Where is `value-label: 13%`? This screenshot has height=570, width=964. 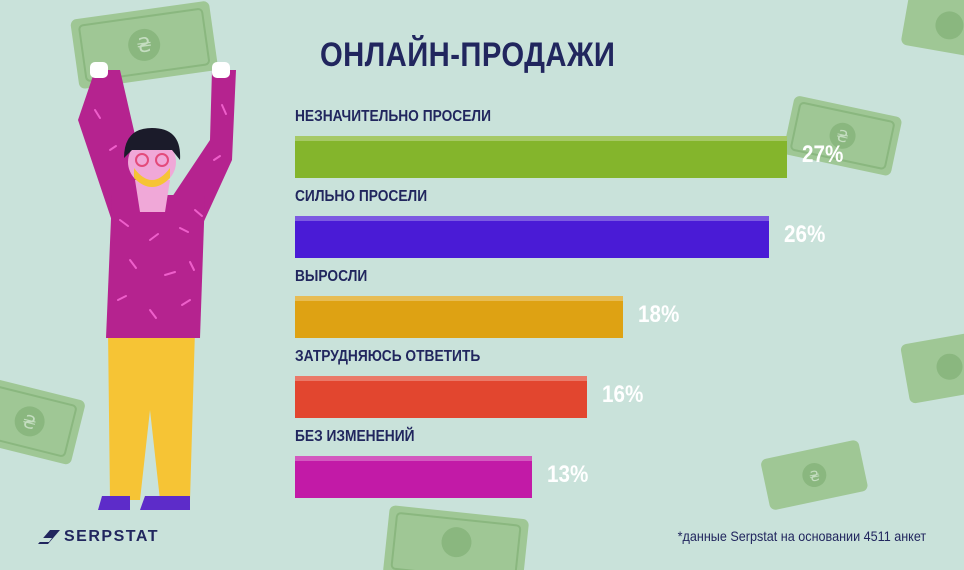 value-label: 13% is located at coordinates (567, 474).